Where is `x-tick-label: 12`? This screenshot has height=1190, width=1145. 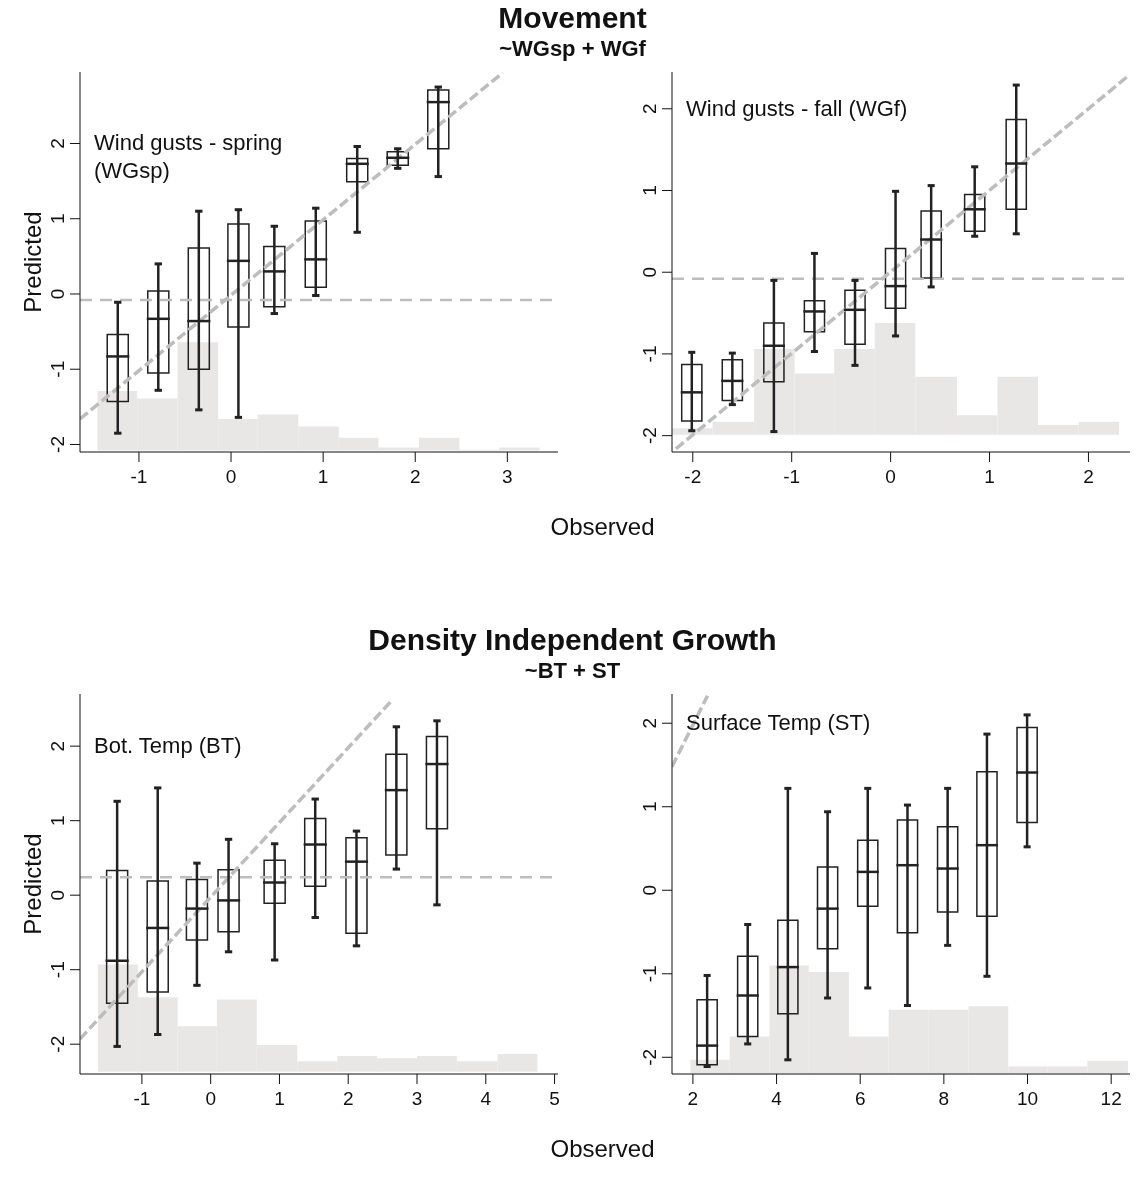 x-tick-label: 12 is located at coordinates (1111, 1099).